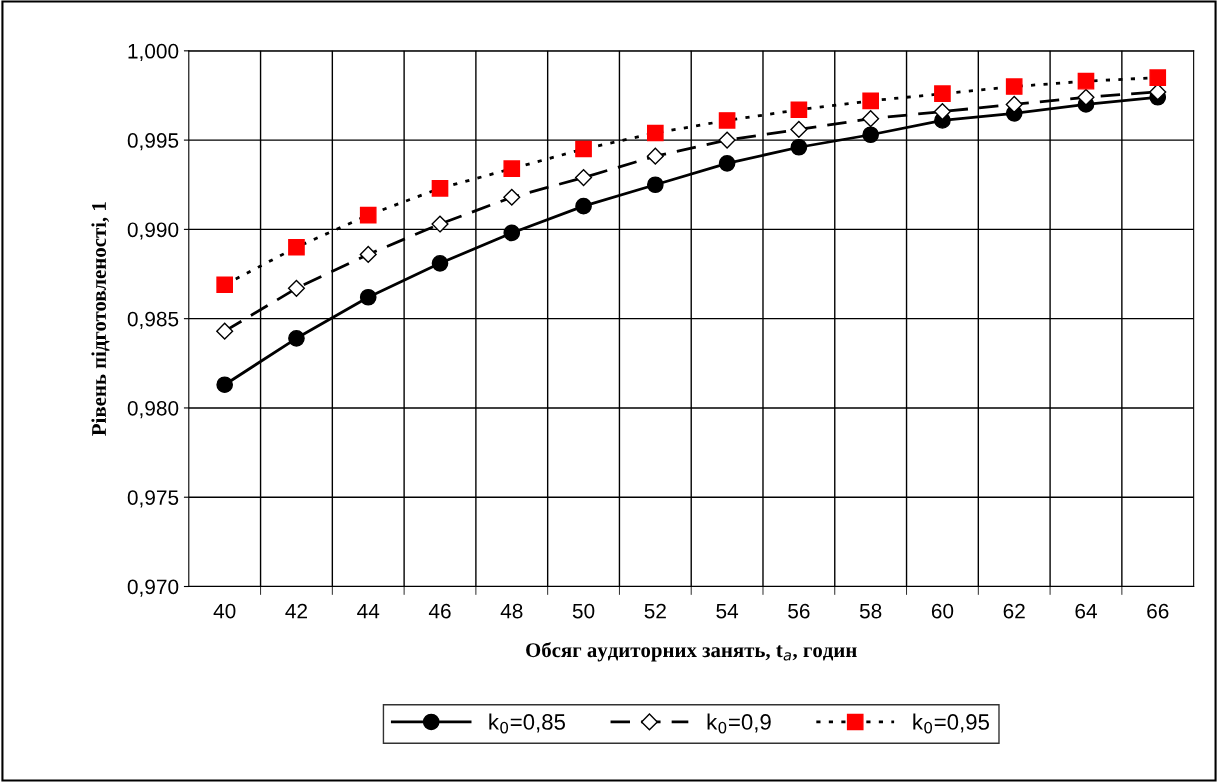  Describe the element at coordinates (1158, 611) in the screenshot. I see `x-tick-label: 66` at that location.